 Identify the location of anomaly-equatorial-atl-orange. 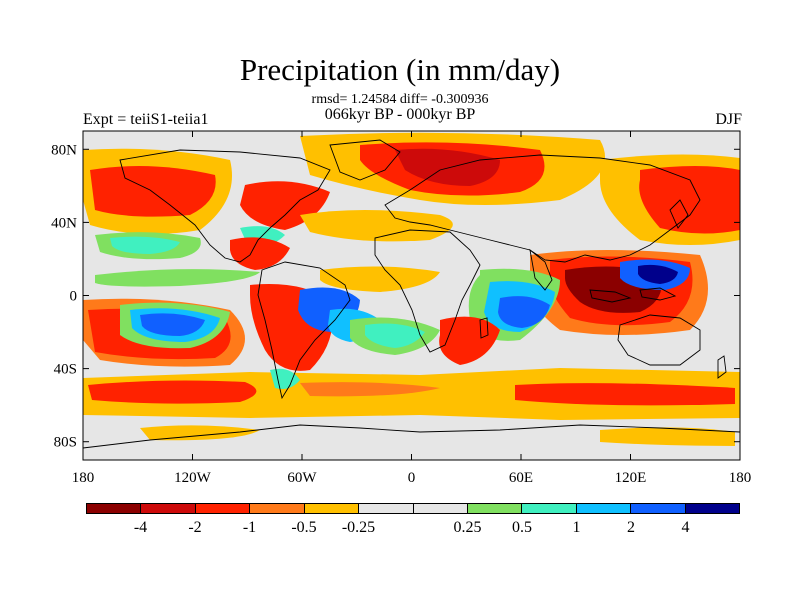
(380, 279).